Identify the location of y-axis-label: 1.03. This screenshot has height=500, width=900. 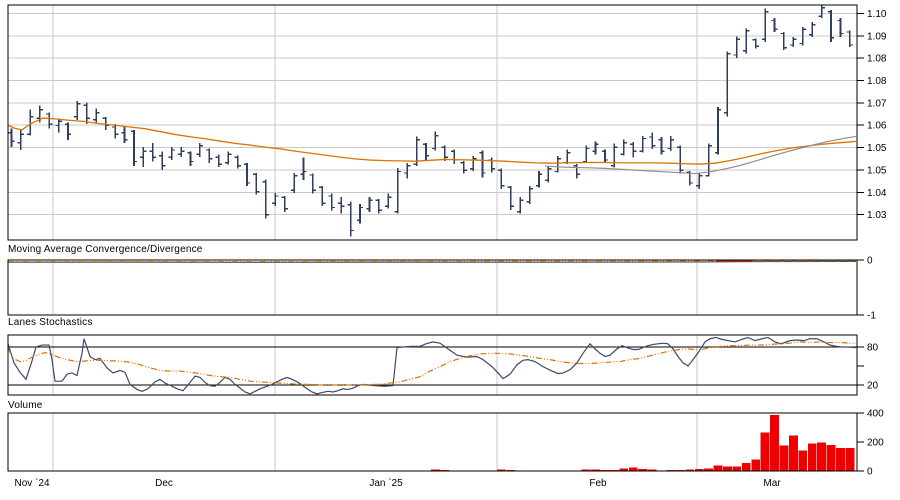
(877, 215).